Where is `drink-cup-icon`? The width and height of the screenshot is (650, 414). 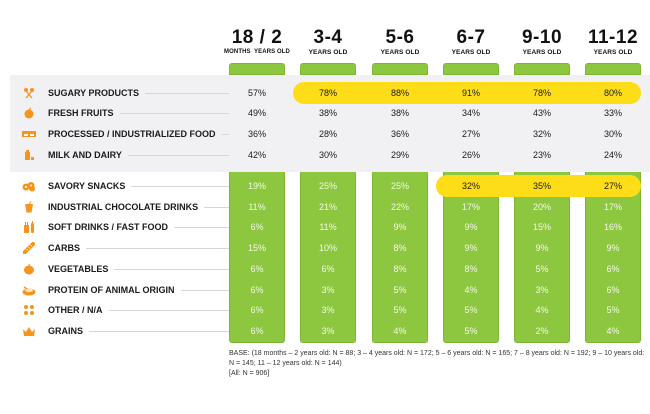
drink-cup-icon is located at coordinates (29, 207).